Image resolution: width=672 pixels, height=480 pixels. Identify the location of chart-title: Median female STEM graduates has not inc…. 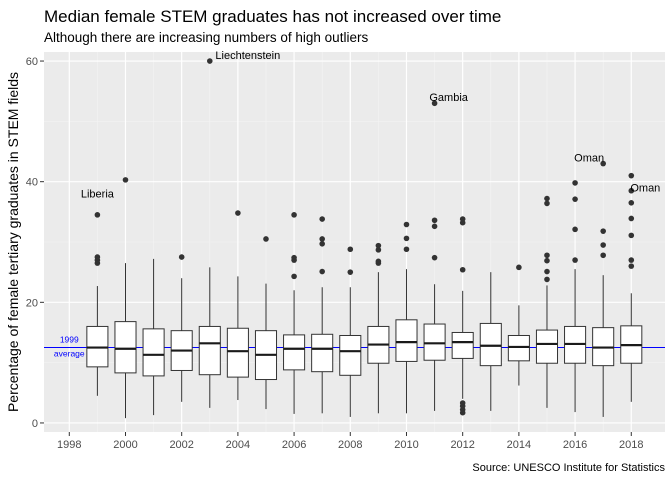
(272, 16).